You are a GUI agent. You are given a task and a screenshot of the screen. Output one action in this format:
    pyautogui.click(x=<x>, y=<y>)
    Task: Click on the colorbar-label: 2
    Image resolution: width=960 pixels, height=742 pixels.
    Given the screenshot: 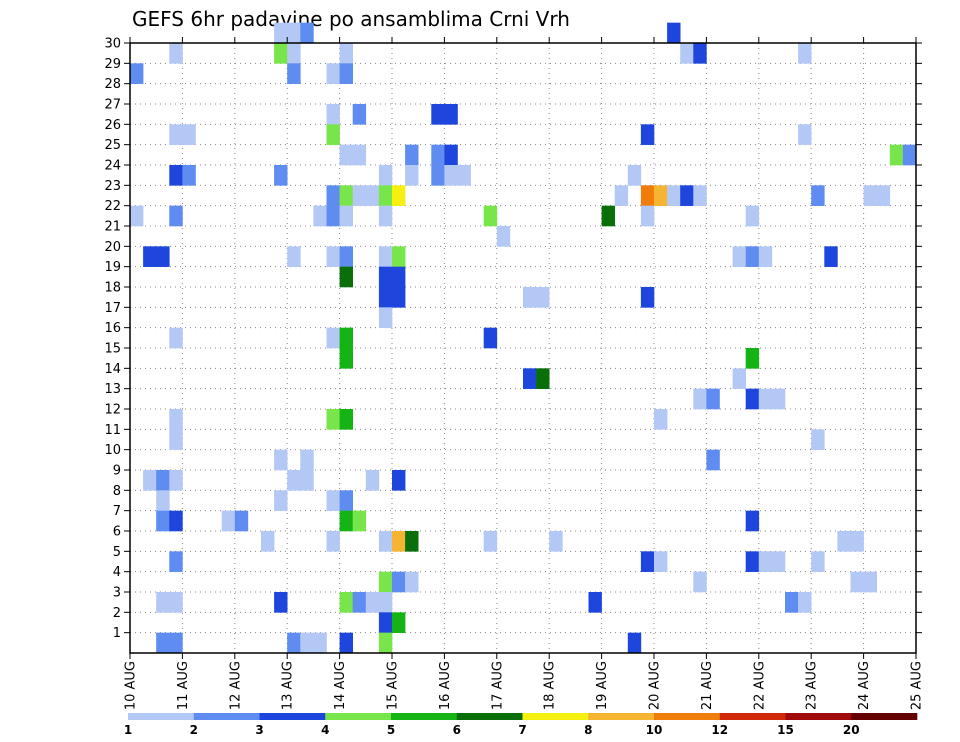 What is the action you would take?
    pyautogui.click(x=194, y=730)
    